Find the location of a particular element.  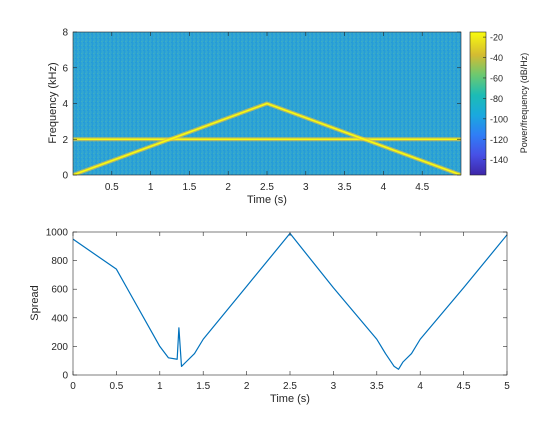

spread-xtick-label: 3.5 is located at coordinates (377, 386).